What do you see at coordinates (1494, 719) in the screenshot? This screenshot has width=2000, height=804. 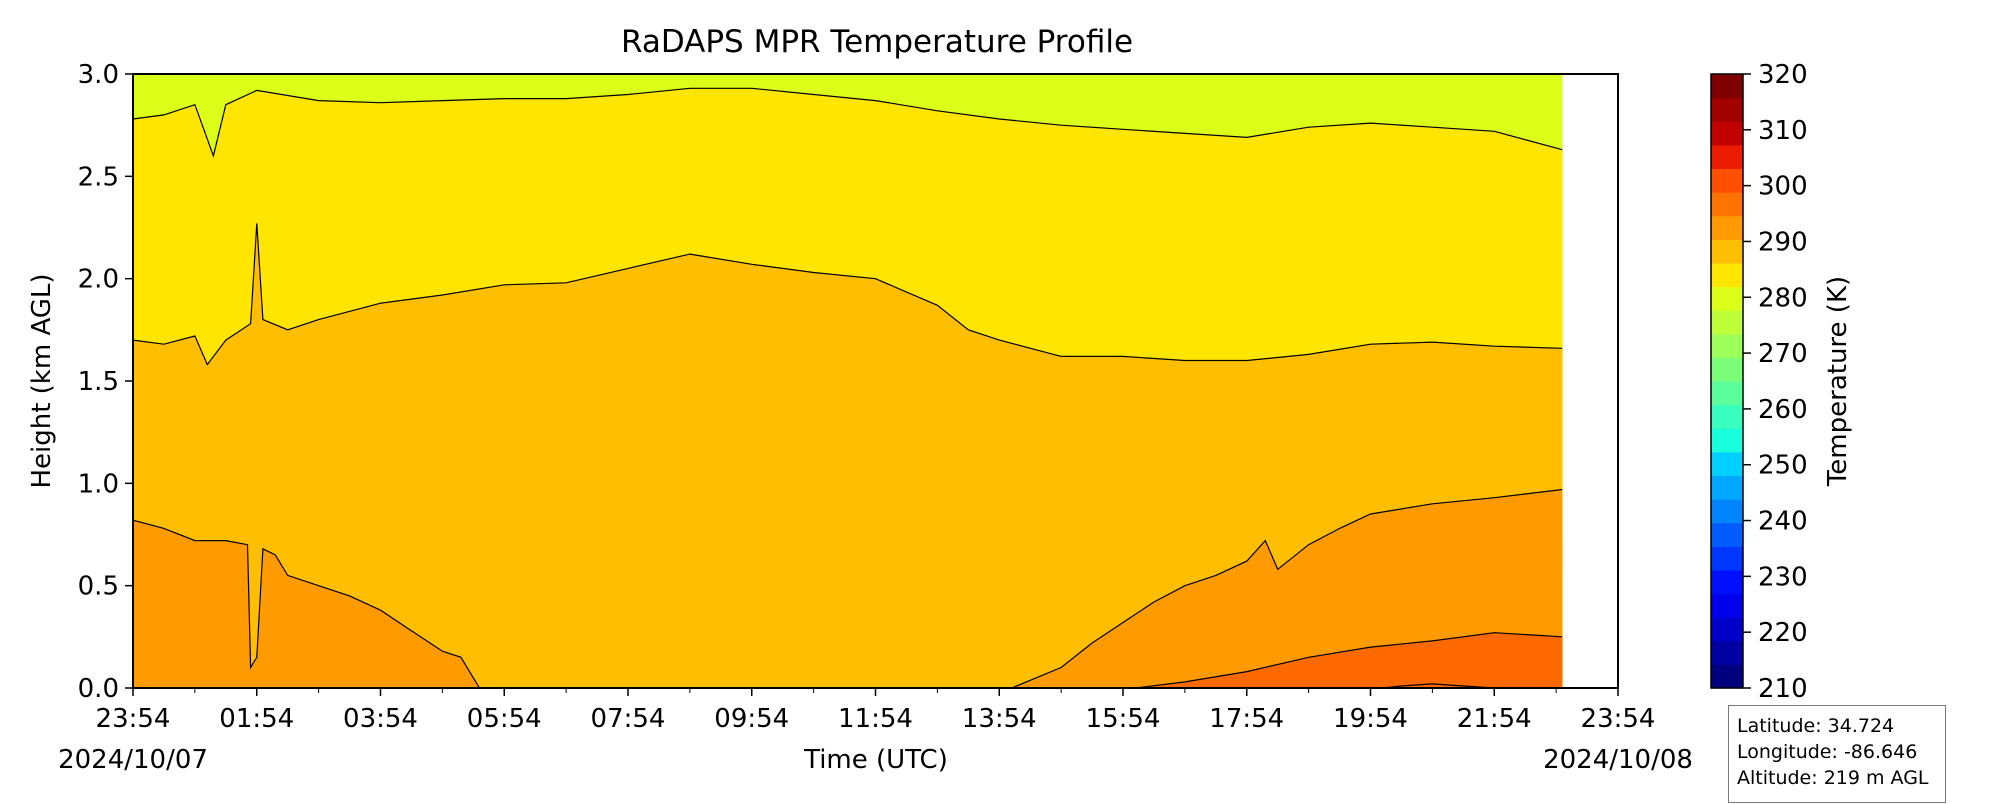 I see `x-tick-label: 21:54` at bounding box center [1494, 719].